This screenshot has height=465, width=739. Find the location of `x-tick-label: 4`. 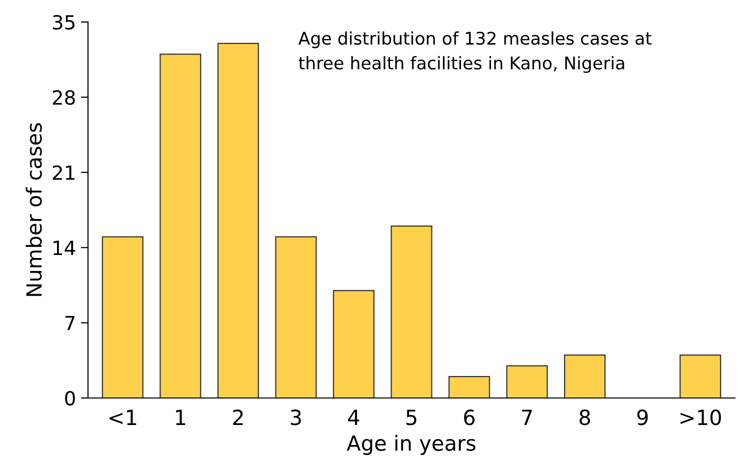

x-tick-label: 4 is located at coordinates (354, 417).